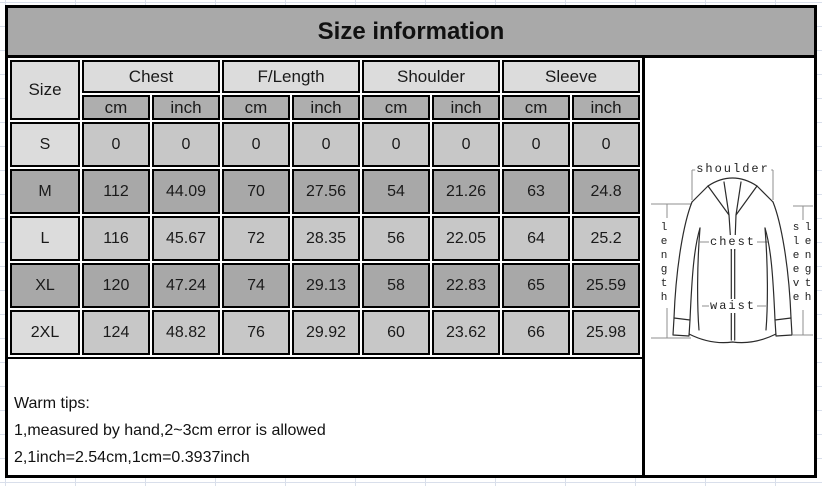 The image size is (822, 486). Describe the element at coordinates (116, 191) in the screenshot. I see `value-cell: 112` at that location.